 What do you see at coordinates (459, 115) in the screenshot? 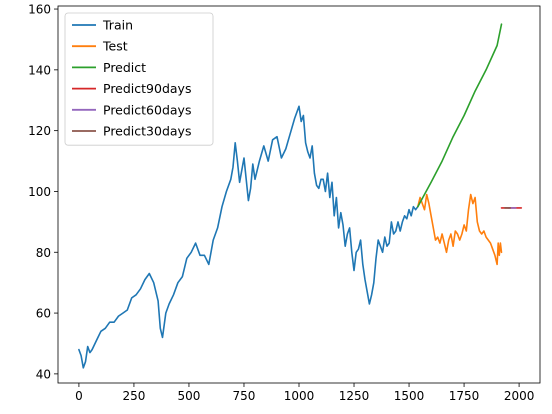
I see `series-line-predict` at bounding box center [459, 115].